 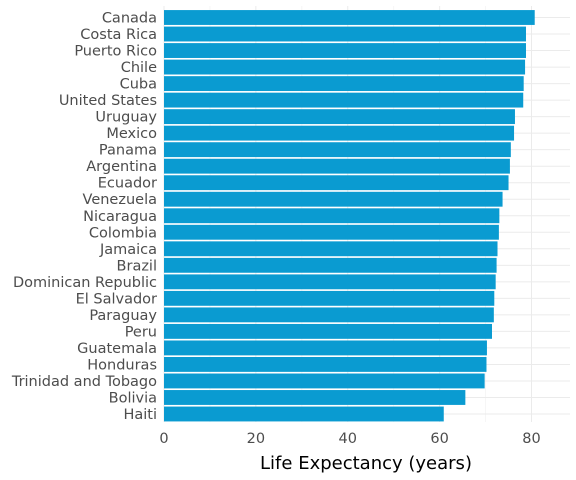 I want to click on bar-united-states, so click(x=344, y=100).